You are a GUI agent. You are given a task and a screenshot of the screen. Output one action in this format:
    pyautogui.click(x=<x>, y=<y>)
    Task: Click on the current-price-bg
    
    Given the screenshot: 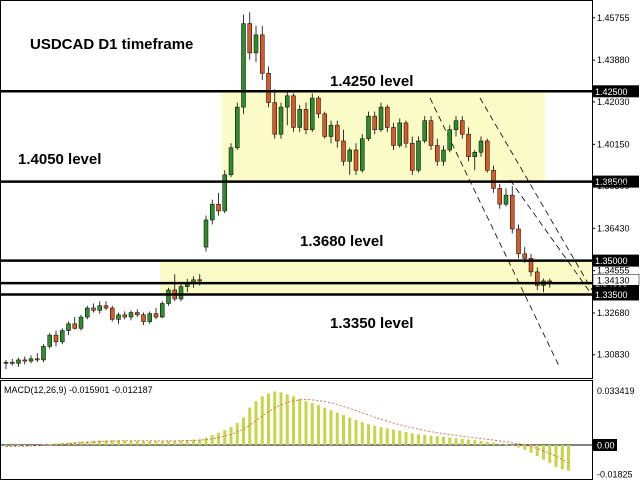 What is the action you would take?
    pyautogui.click(x=616, y=280)
    